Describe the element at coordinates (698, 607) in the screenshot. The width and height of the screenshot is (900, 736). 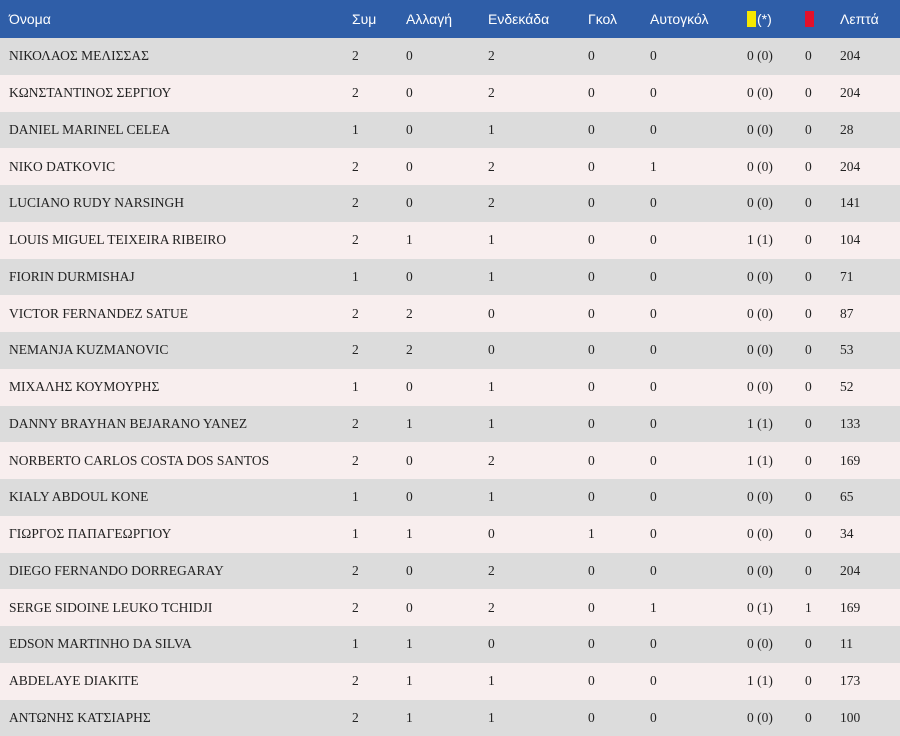
I see `own-goals-cell: 1` at that location.